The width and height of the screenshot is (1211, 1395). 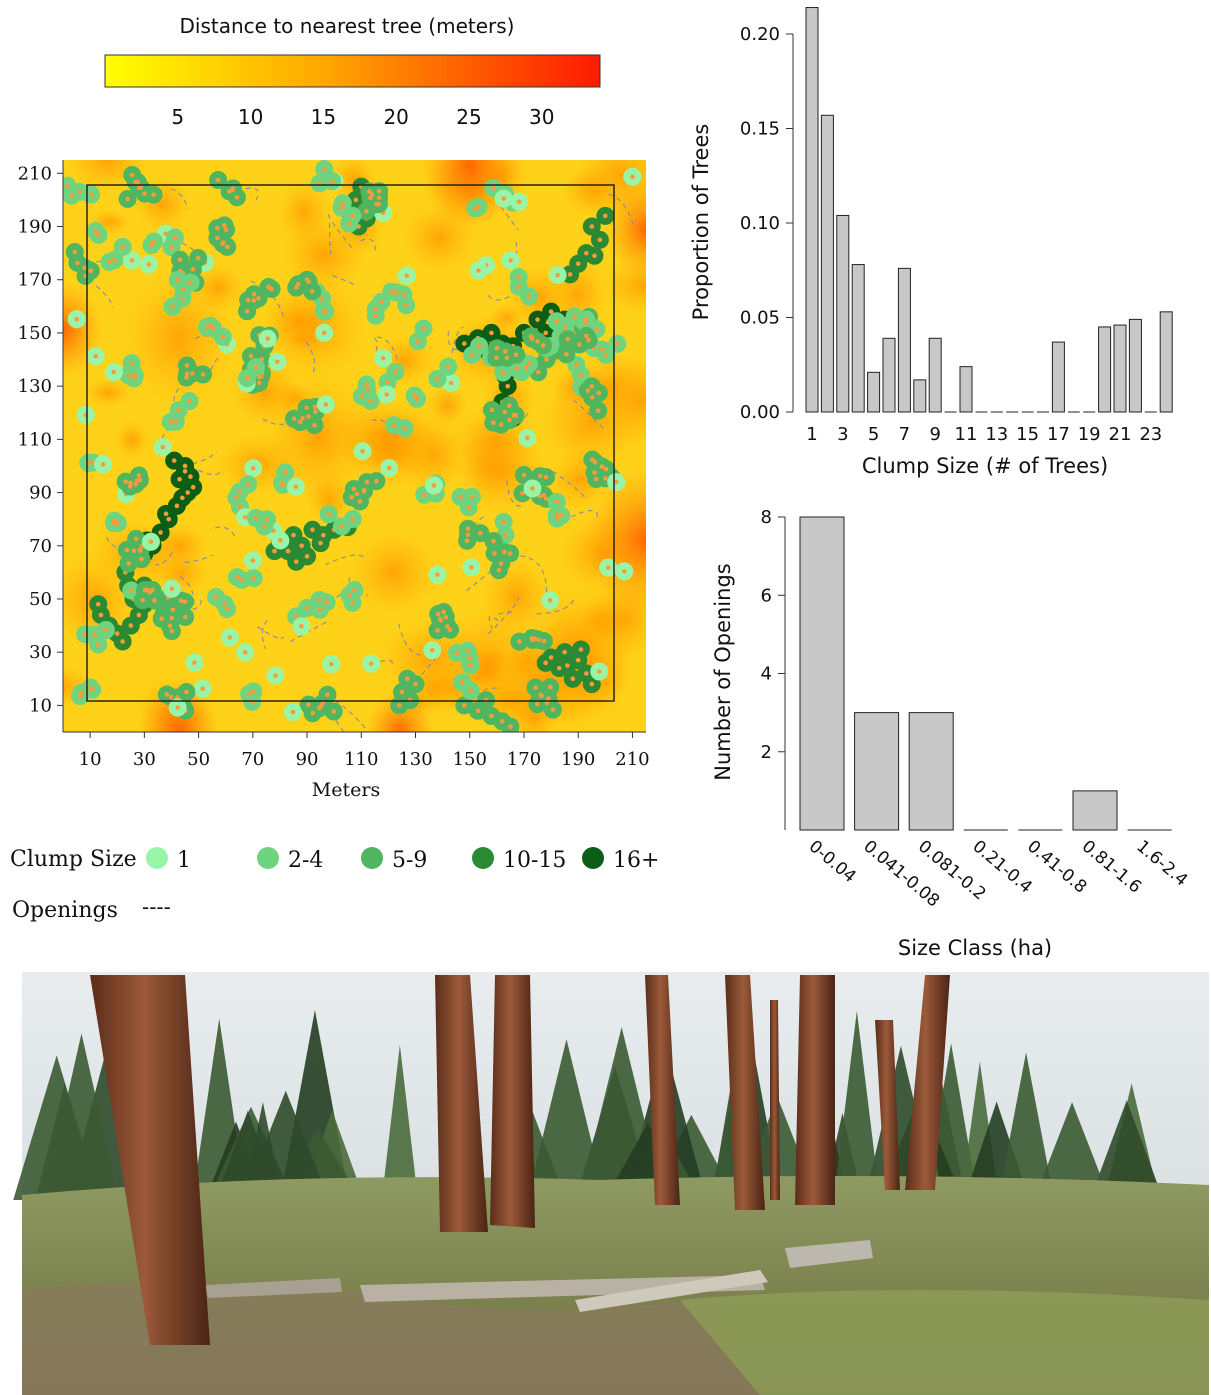 I want to click on map-y-tick-label: 170, so click(x=35, y=280).